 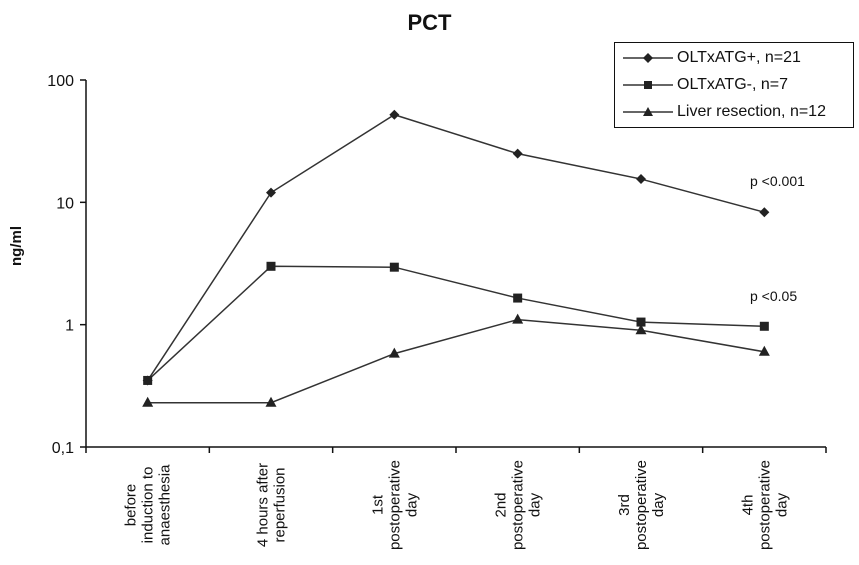 I want to click on x-tick-label: beforeinduction toanaesthesia, so click(x=148, y=505).